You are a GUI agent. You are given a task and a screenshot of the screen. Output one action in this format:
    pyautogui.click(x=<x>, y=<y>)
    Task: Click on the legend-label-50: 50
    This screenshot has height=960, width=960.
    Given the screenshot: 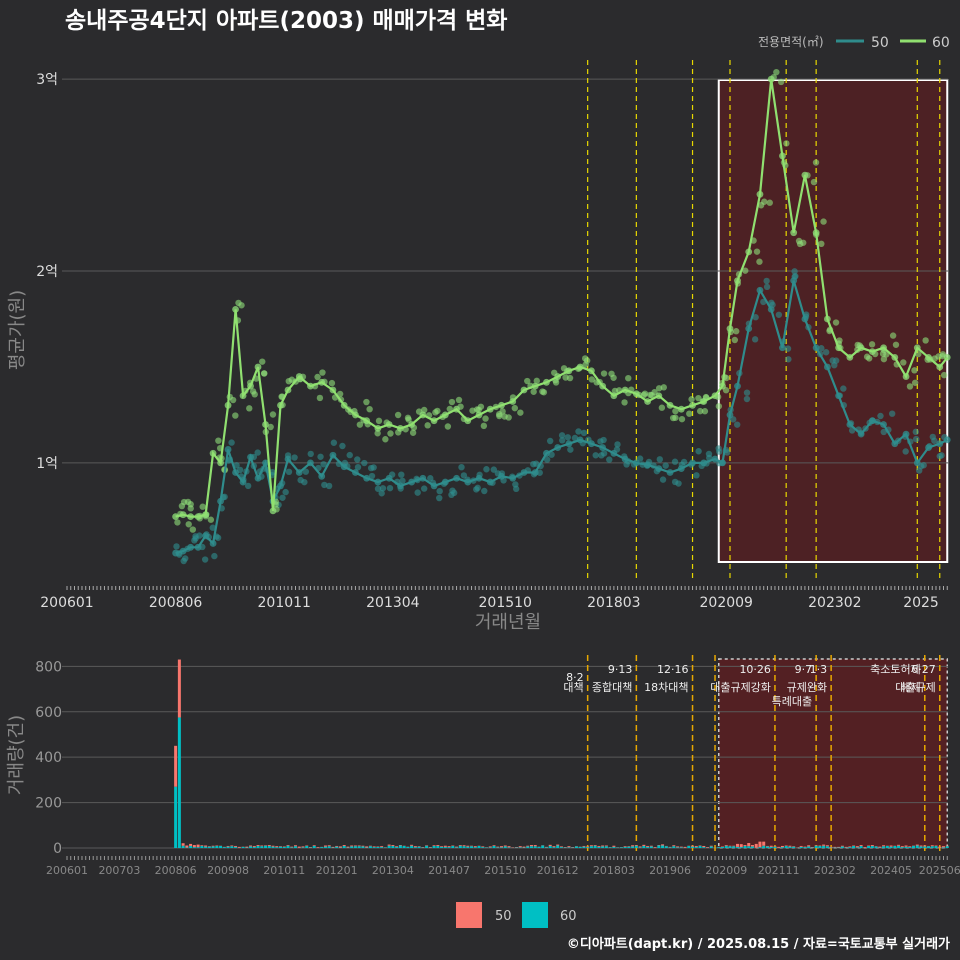 What is the action you would take?
    pyautogui.click(x=880, y=43)
    